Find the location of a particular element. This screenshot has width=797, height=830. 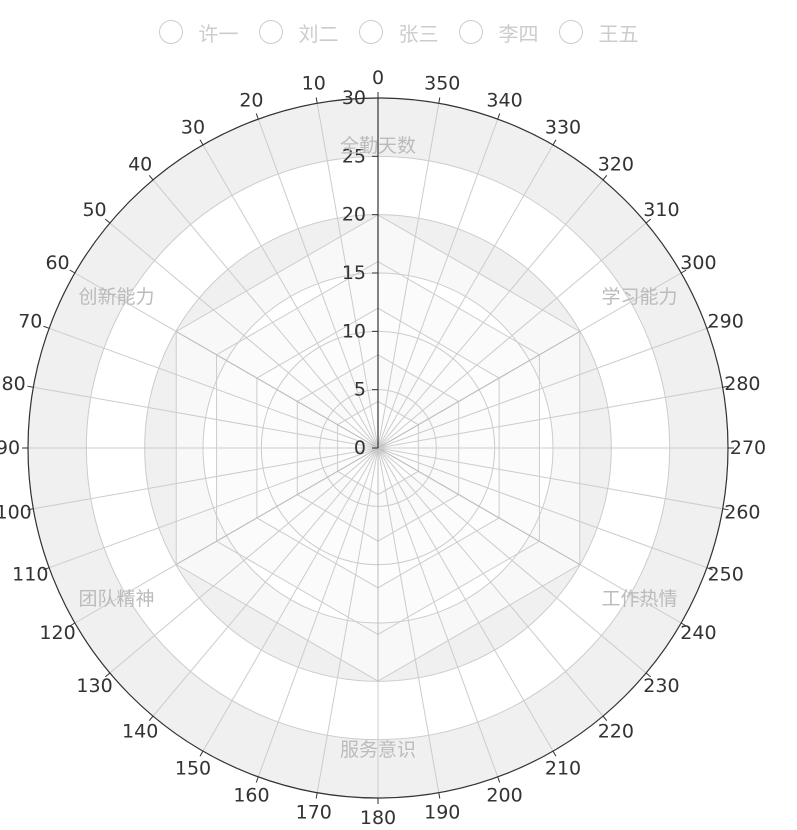

angle-axis-tick-label: 40 is located at coordinates (140, 165).